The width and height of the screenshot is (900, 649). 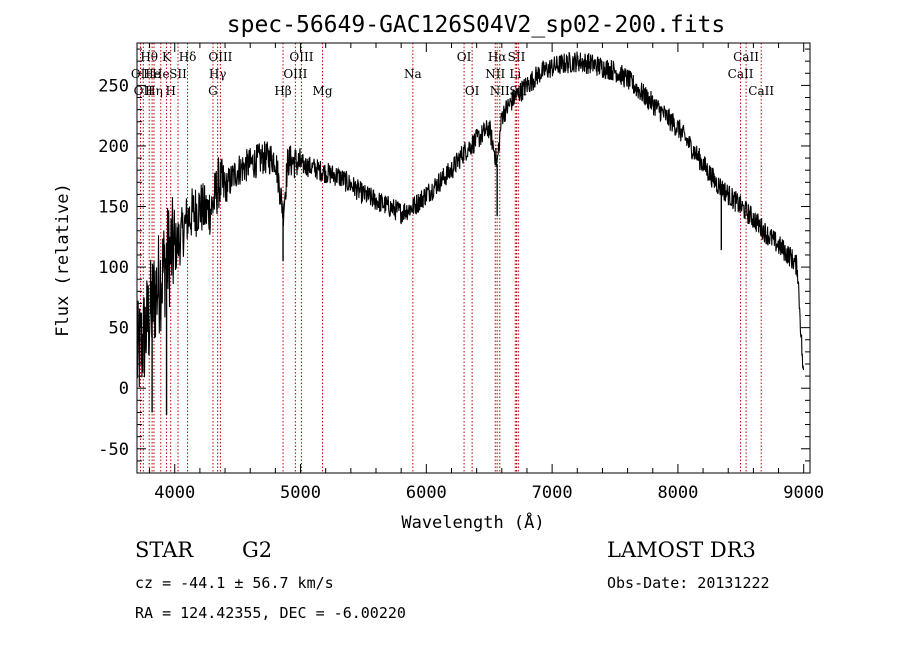 I want to click on line-marker-label: Mg, so click(x=323, y=91).